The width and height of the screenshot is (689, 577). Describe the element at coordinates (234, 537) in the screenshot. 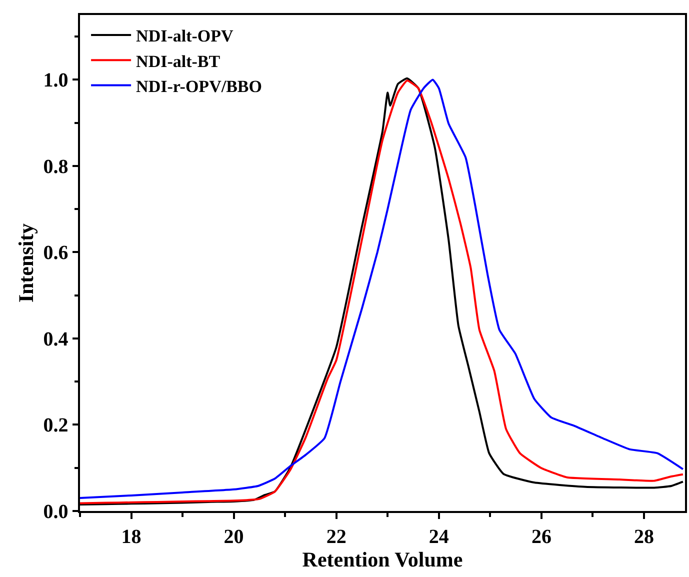

I see `x-tick-label: 20` at that location.